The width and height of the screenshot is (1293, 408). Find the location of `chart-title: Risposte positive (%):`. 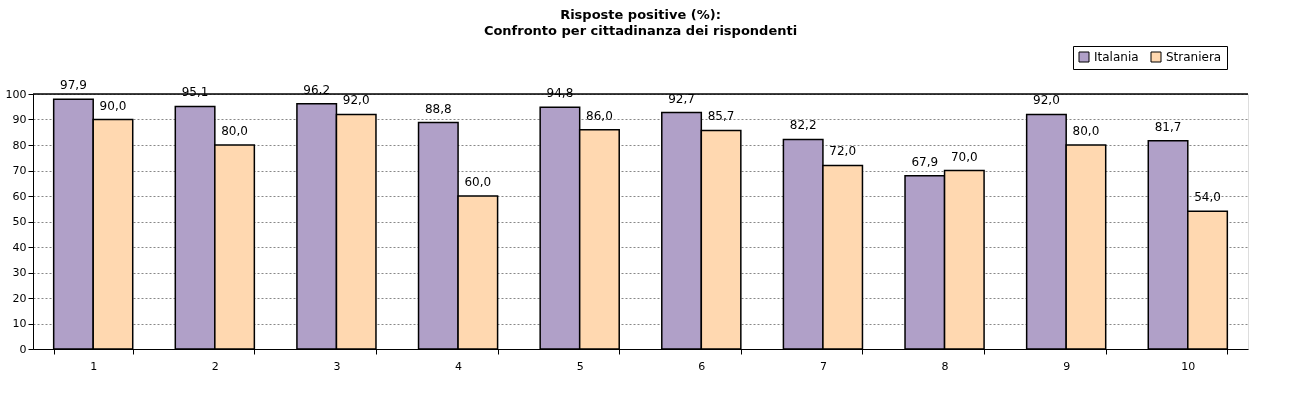

chart-title: Risposte positive (%): is located at coordinates (640, 14).